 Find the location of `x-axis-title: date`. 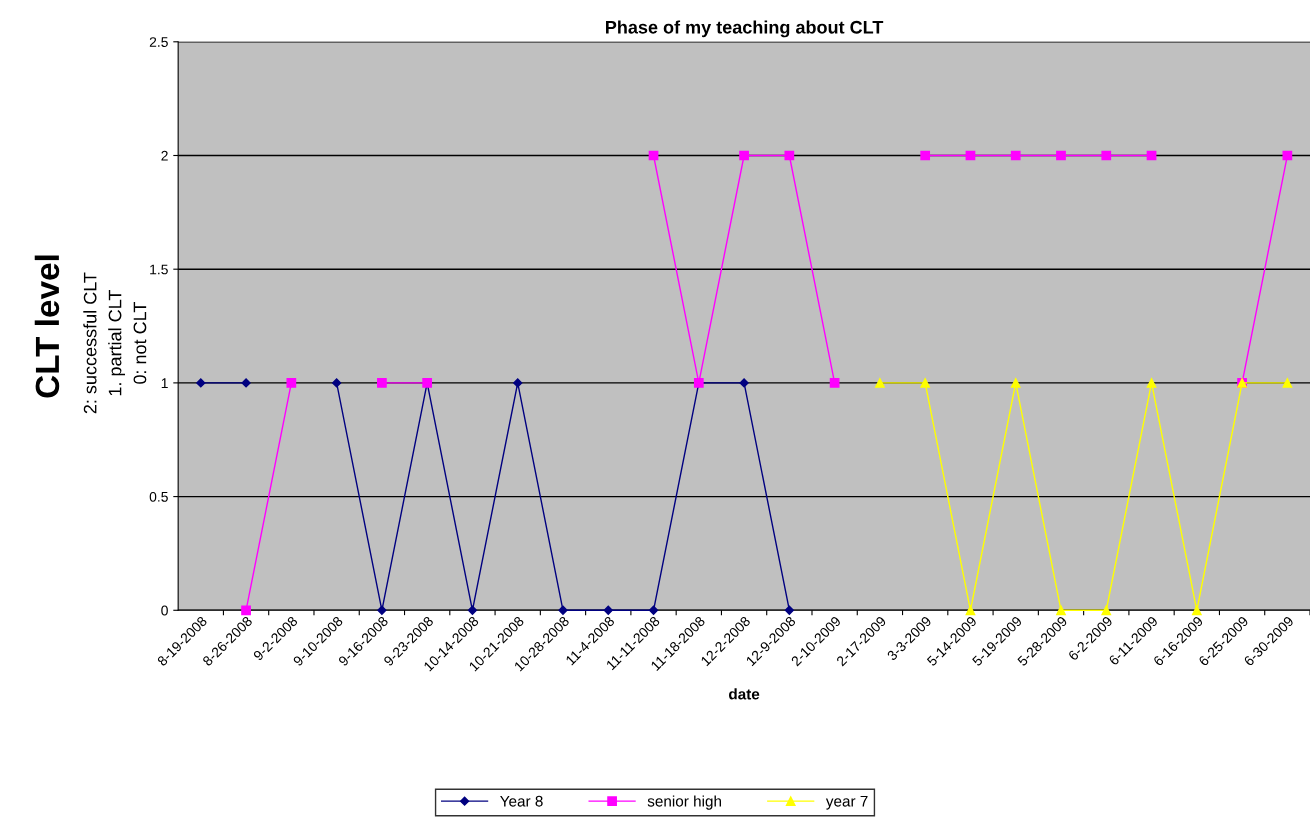

x-axis-title: date is located at coordinates (744, 694).